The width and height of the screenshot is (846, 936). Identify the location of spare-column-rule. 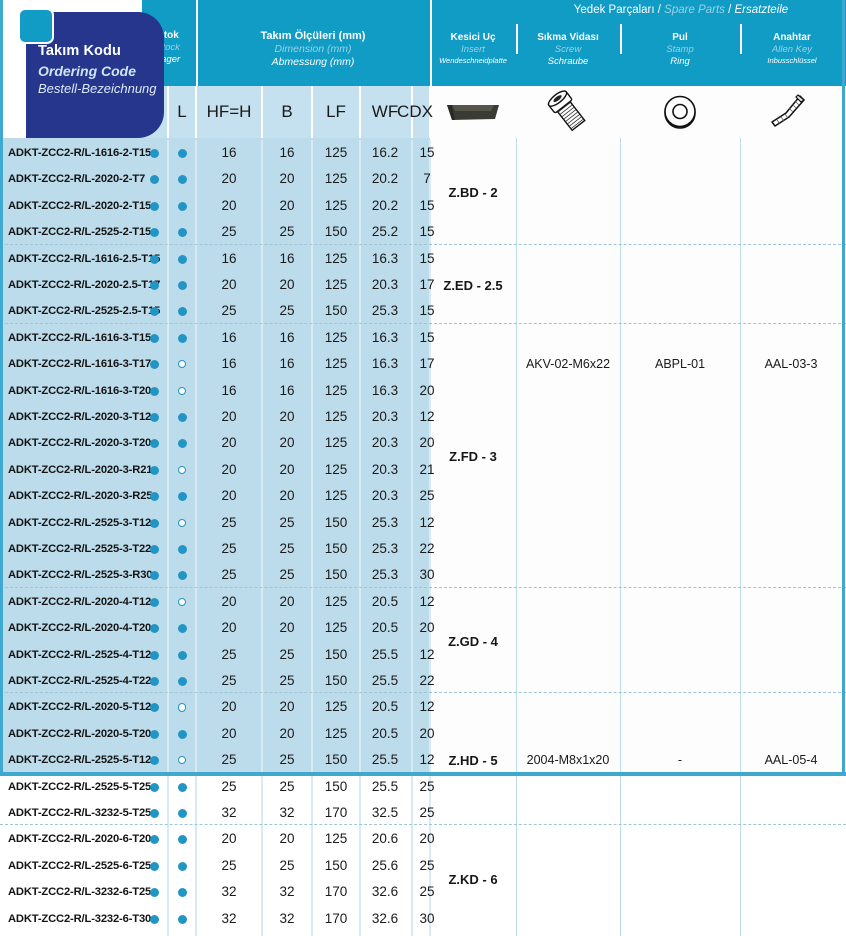
(517, 537).